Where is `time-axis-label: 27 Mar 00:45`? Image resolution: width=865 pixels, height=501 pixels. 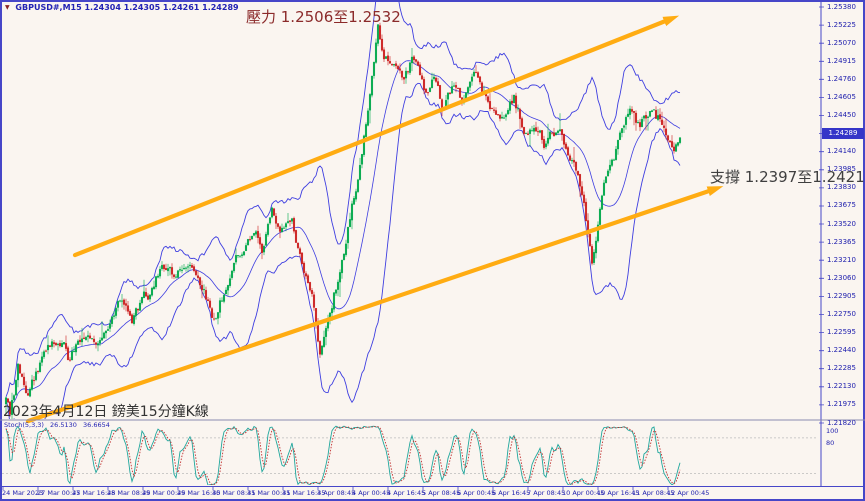
time-axis-label: 27 Mar 00:45 is located at coordinates (59, 493).